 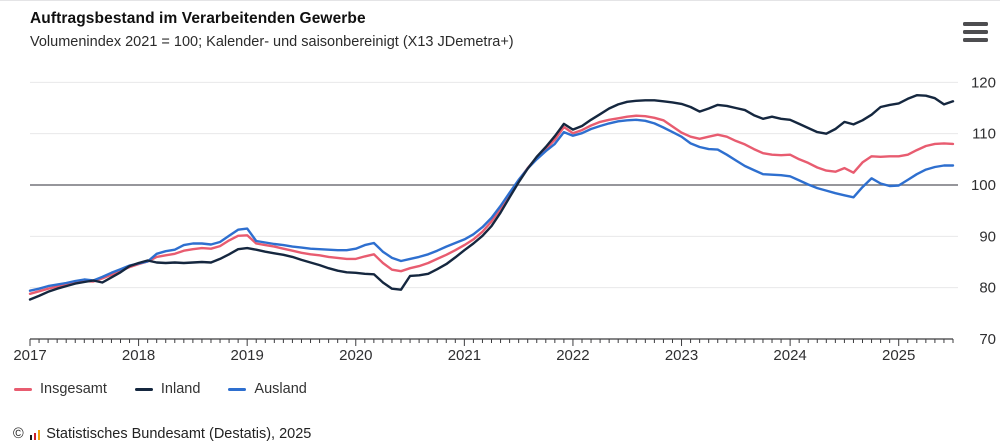 I want to click on x-tick-label: 2024, so click(x=789, y=355).